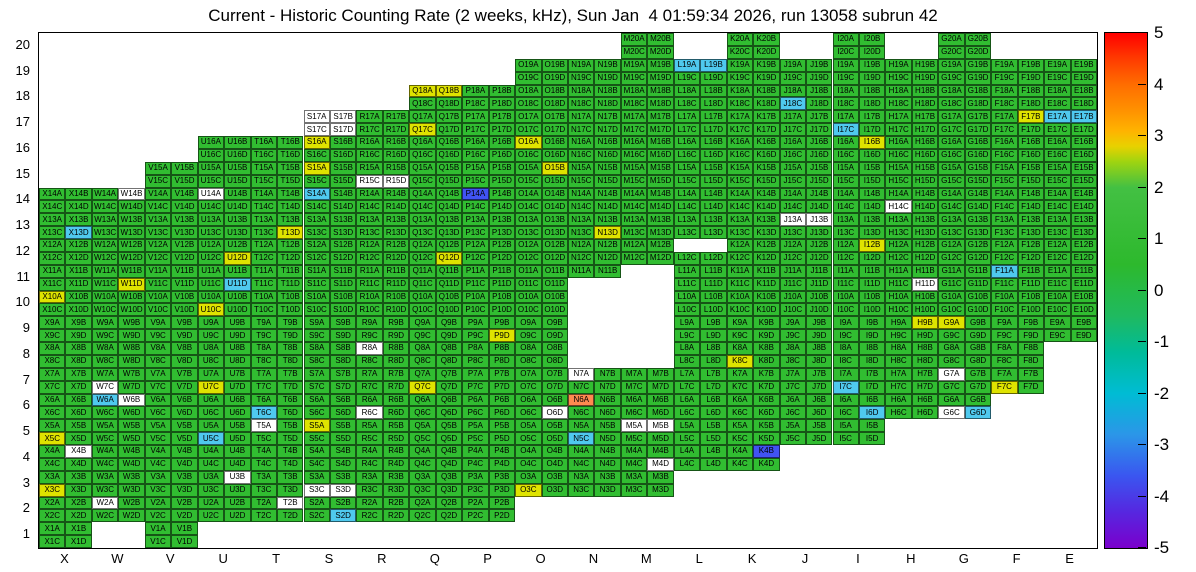 This screenshot has height=572, width=1196. I want to click on heatmap-cell: R4A, so click(369, 451).